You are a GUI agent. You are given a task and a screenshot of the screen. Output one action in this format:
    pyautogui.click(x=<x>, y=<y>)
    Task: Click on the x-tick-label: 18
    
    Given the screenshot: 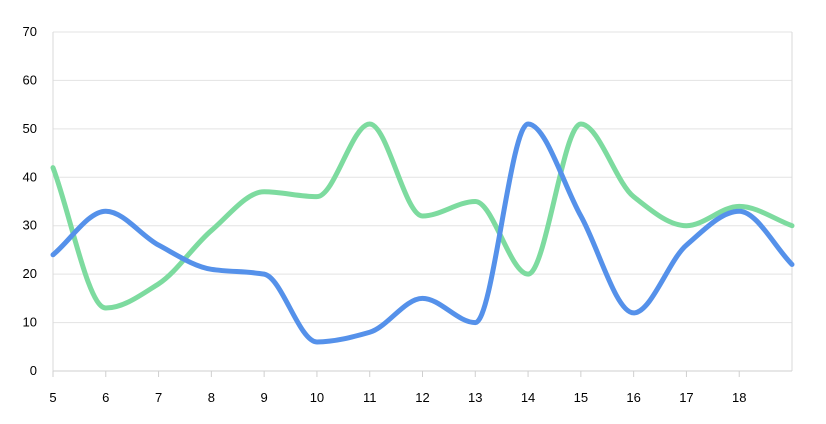 What is the action you would take?
    pyautogui.click(x=739, y=397)
    